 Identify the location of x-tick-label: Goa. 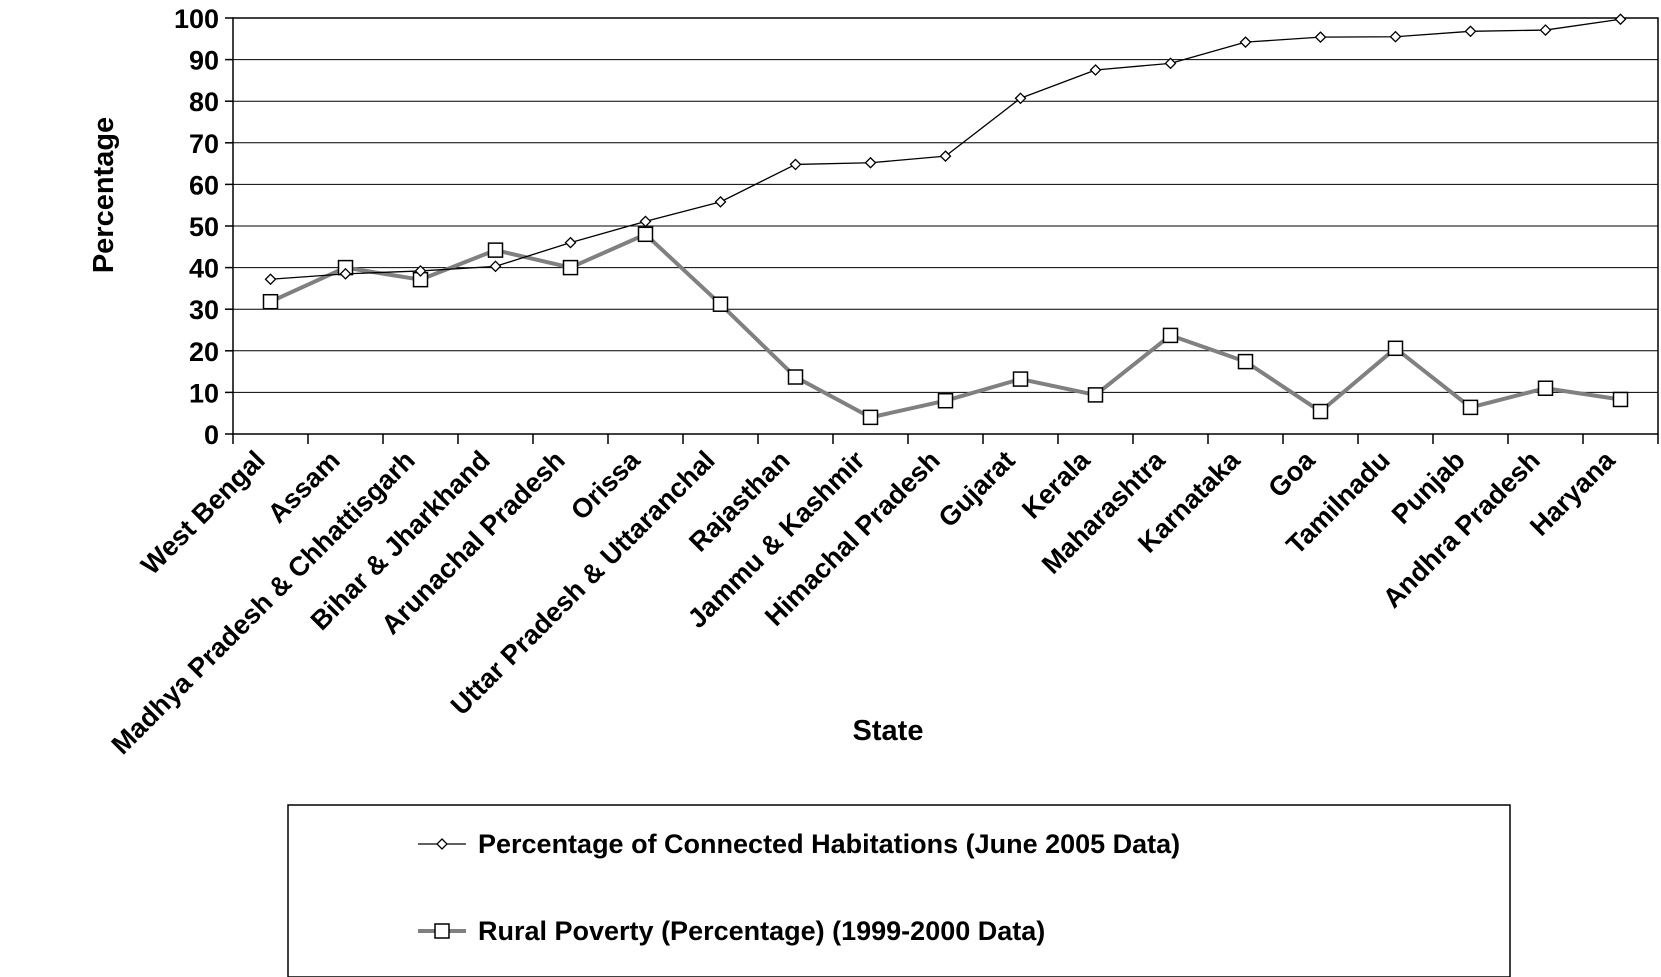
(1291, 473).